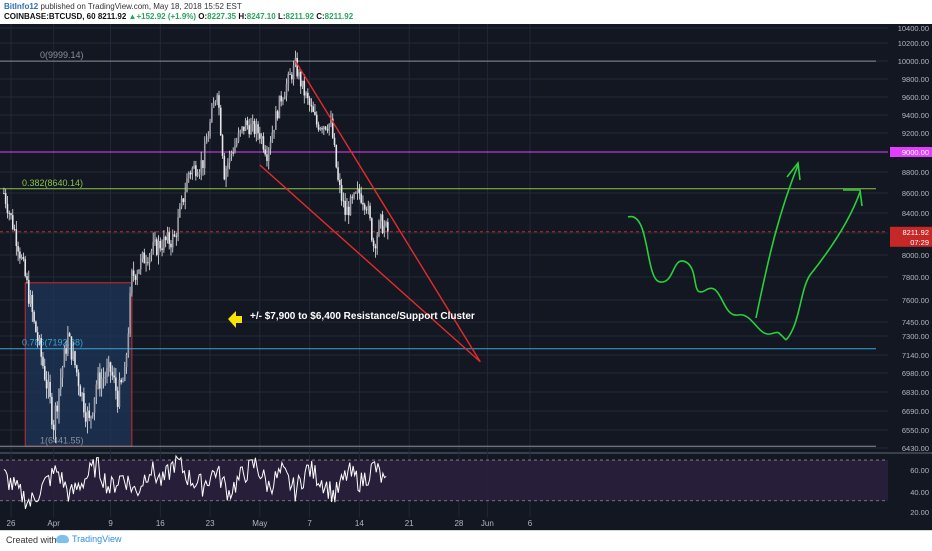 This screenshot has height=551, width=932. What do you see at coordinates (299, 16) in the screenshot?
I see `low-value: 8211.92` at bounding box center [299, 16].